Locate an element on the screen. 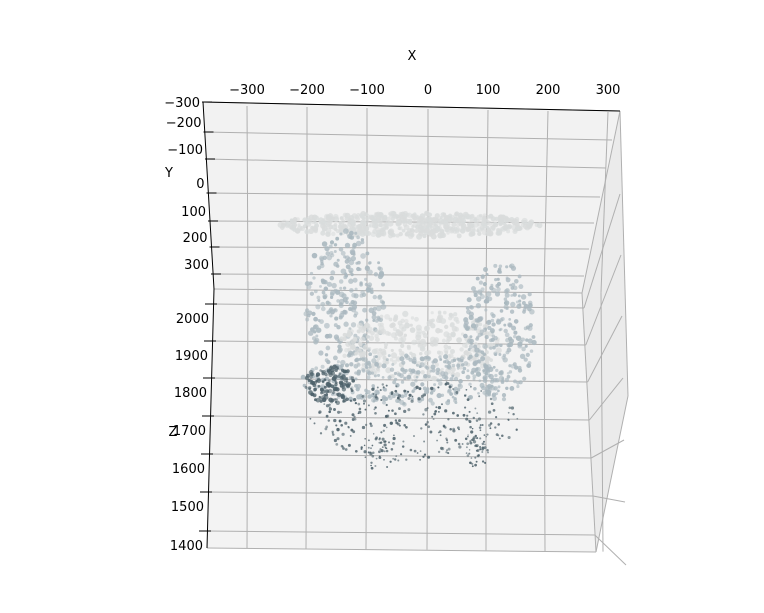 Image resolution: width=764 pixels, height=613 pixels. y-grid-line is located at coordinates (398, 275).